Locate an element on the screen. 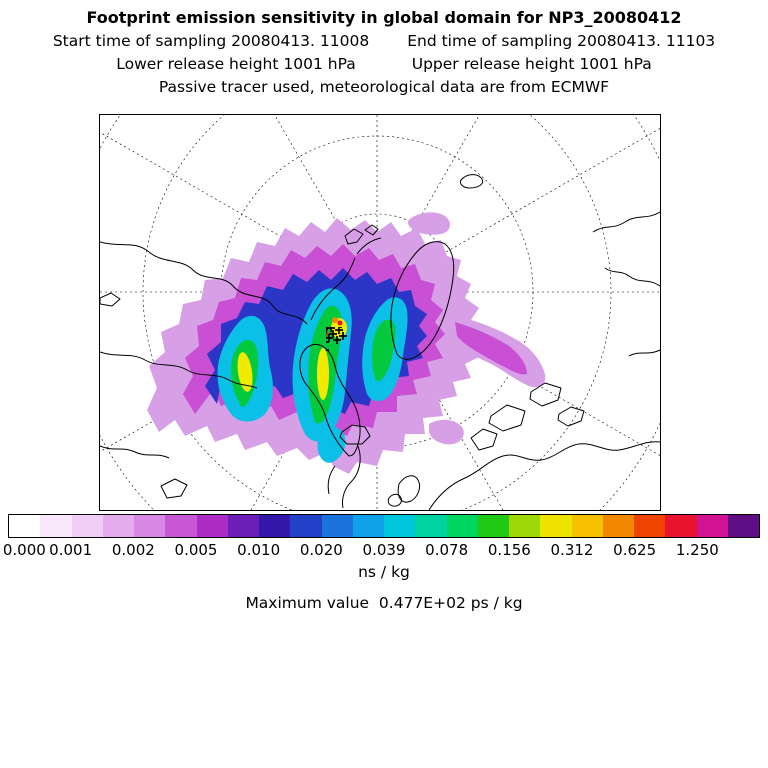 This screenshot has height=768, width=768. colorbar-tick-label: 0.020 is located at coordinates (321, 550).